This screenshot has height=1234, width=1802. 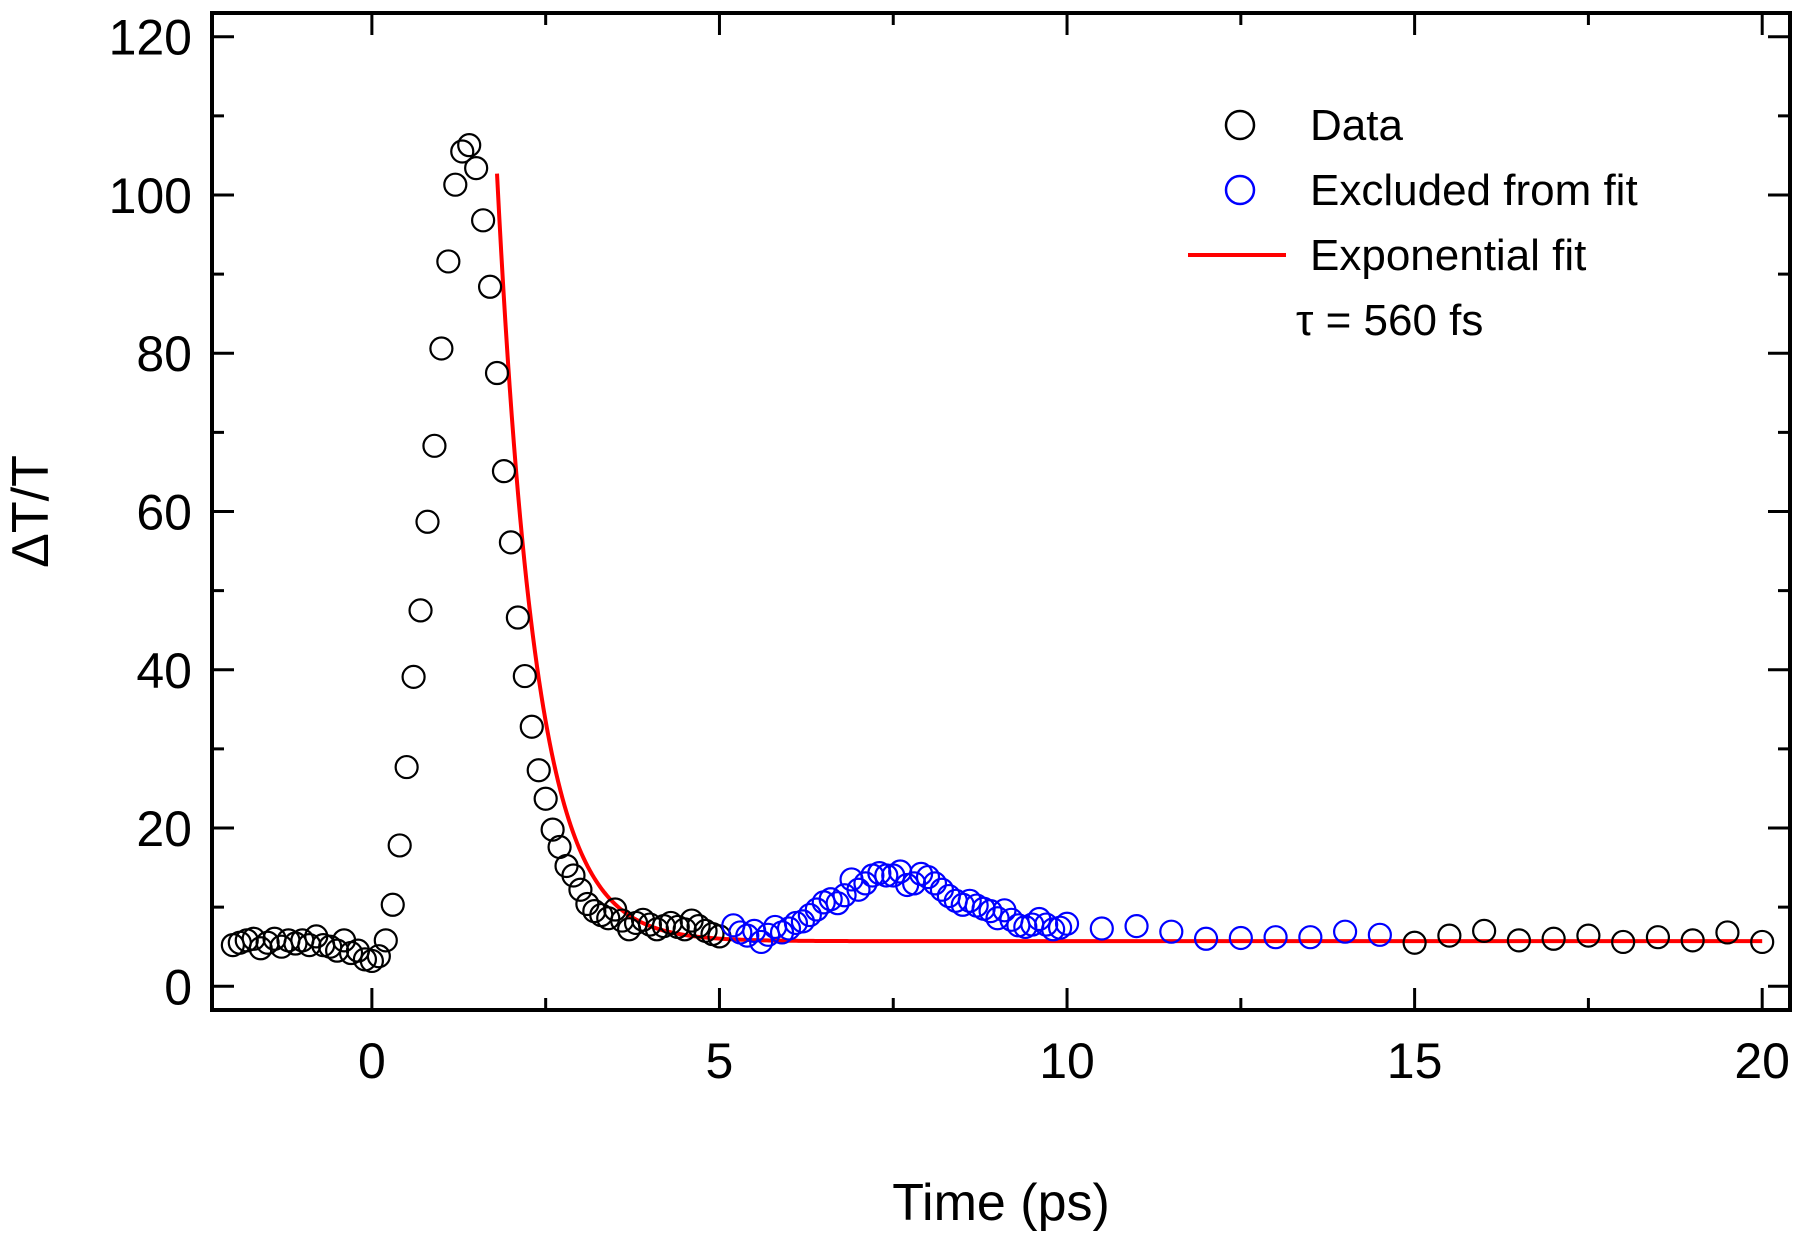 What do you see at coordinates (164, 354) in the screenshot?
I see `y-tick-label: 80` at bounding box center [164, 354].